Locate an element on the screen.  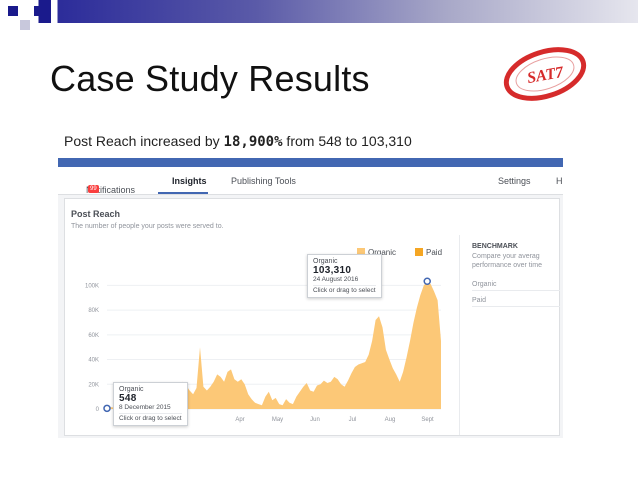
tooltip-peak-value: 103,310 is located at coordinates (332, 270).